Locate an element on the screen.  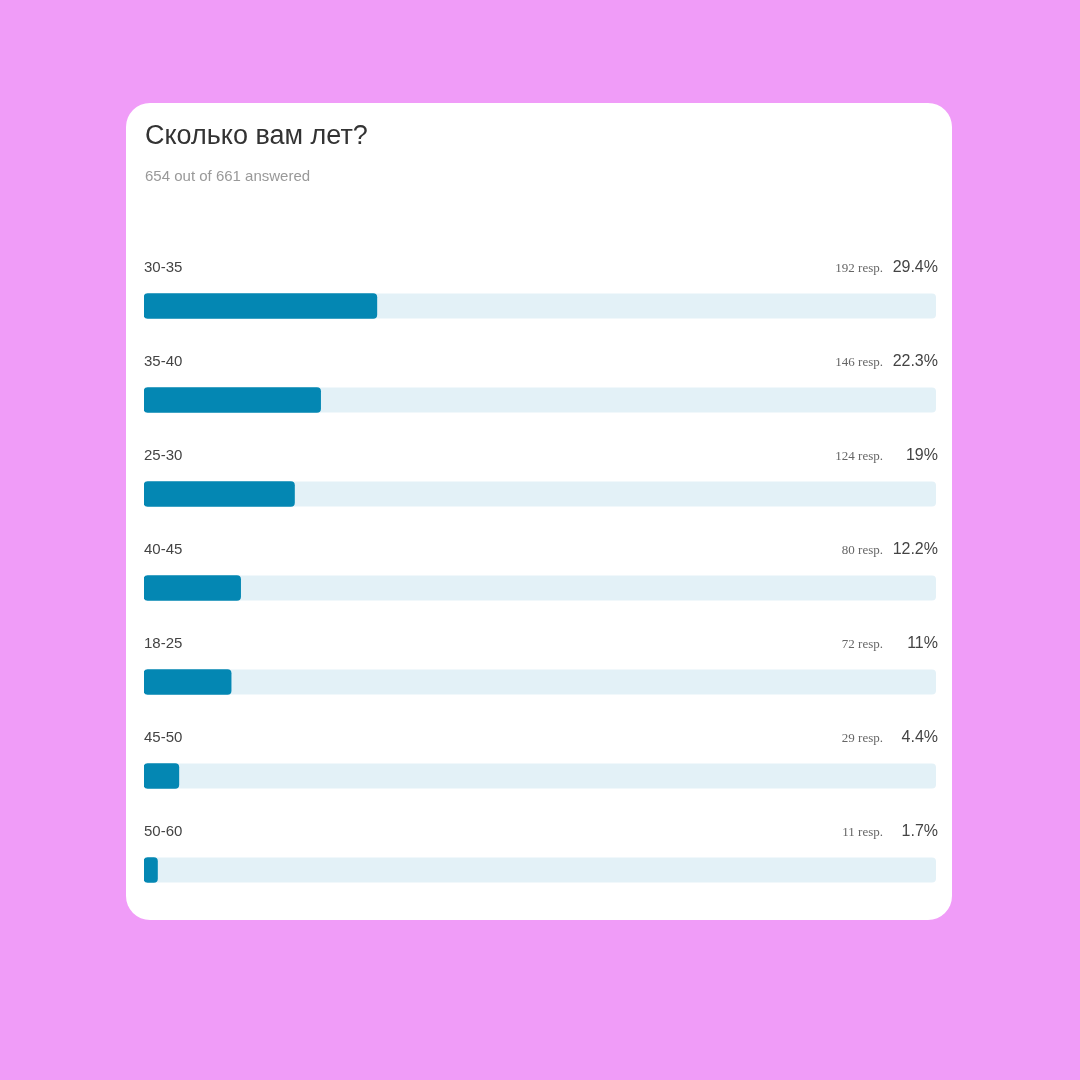
y-tick-label: 30-35 is located at coordinates (163, 266).